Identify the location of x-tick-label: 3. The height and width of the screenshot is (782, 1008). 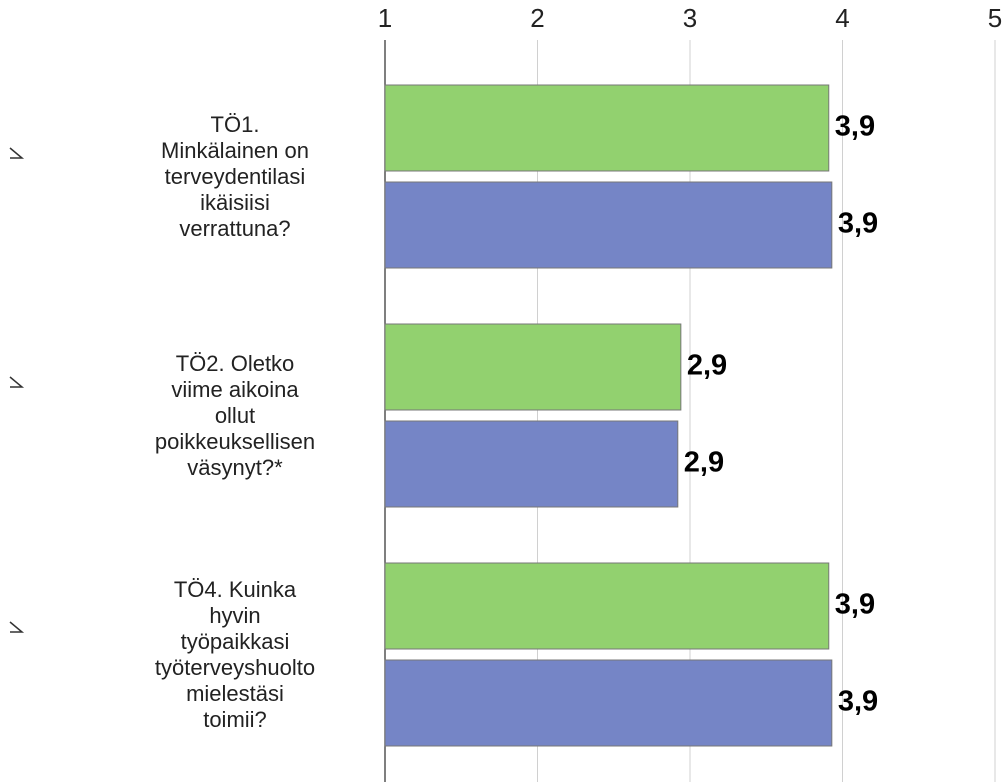
(690, 18).